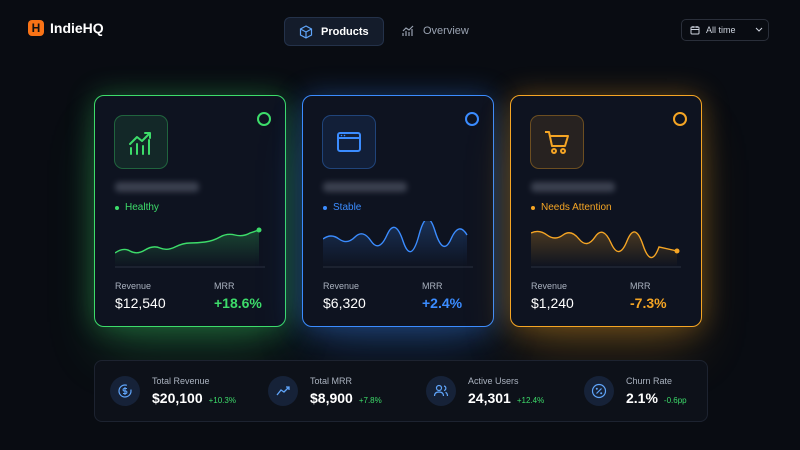  I want to click on range-dropdown: All time, so click(725, 30).